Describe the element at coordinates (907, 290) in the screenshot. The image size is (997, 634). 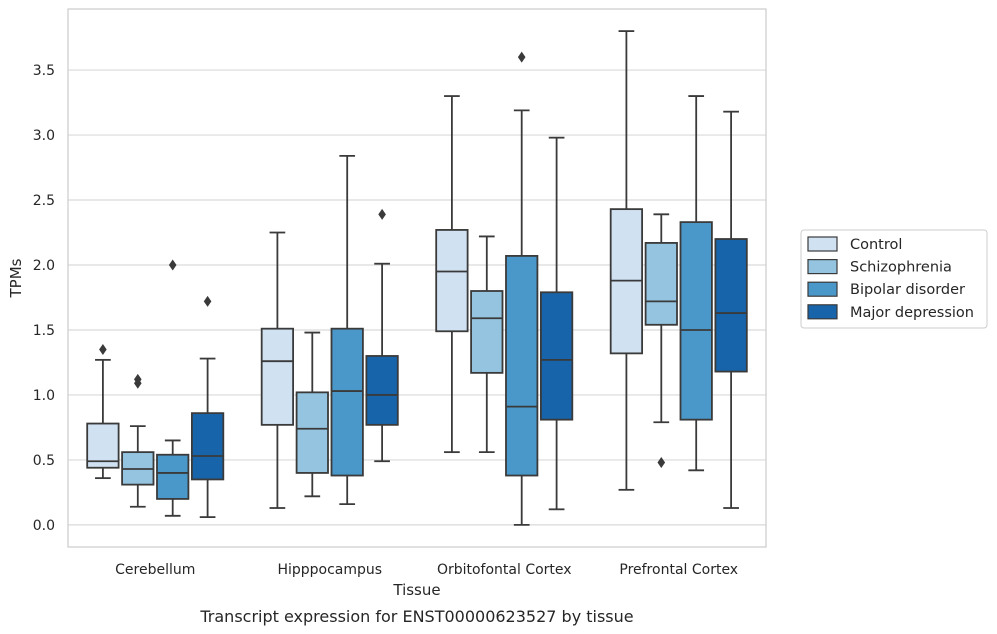
I see `legend-label: Bipolar disorder` at that location.